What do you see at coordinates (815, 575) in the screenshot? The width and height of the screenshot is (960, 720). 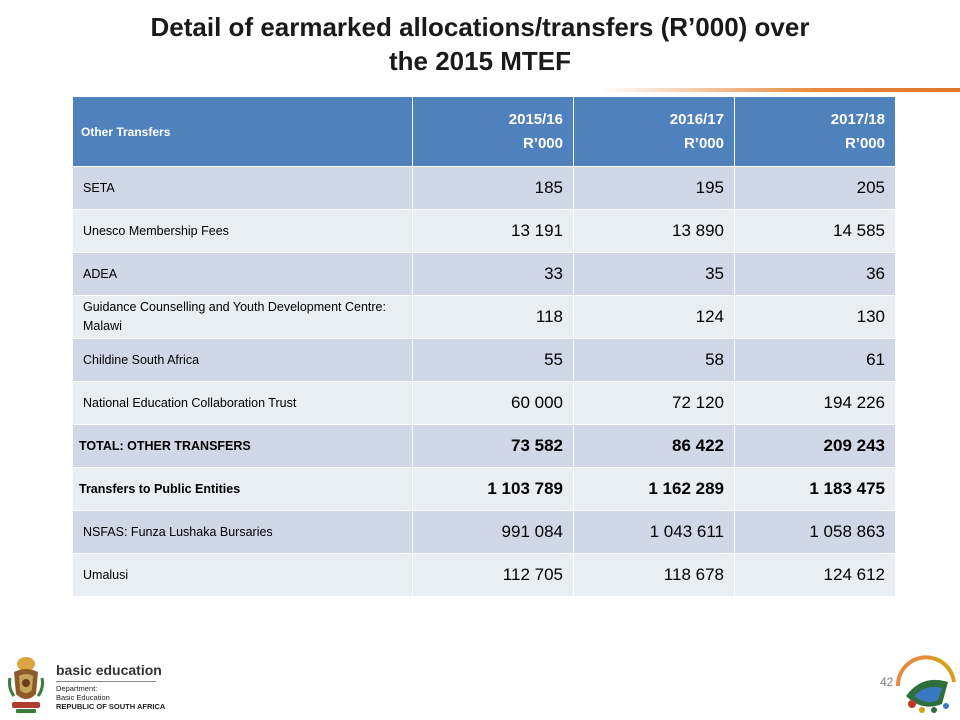 I see `cell-2017: 124 612` at bounding box center [815, 575].